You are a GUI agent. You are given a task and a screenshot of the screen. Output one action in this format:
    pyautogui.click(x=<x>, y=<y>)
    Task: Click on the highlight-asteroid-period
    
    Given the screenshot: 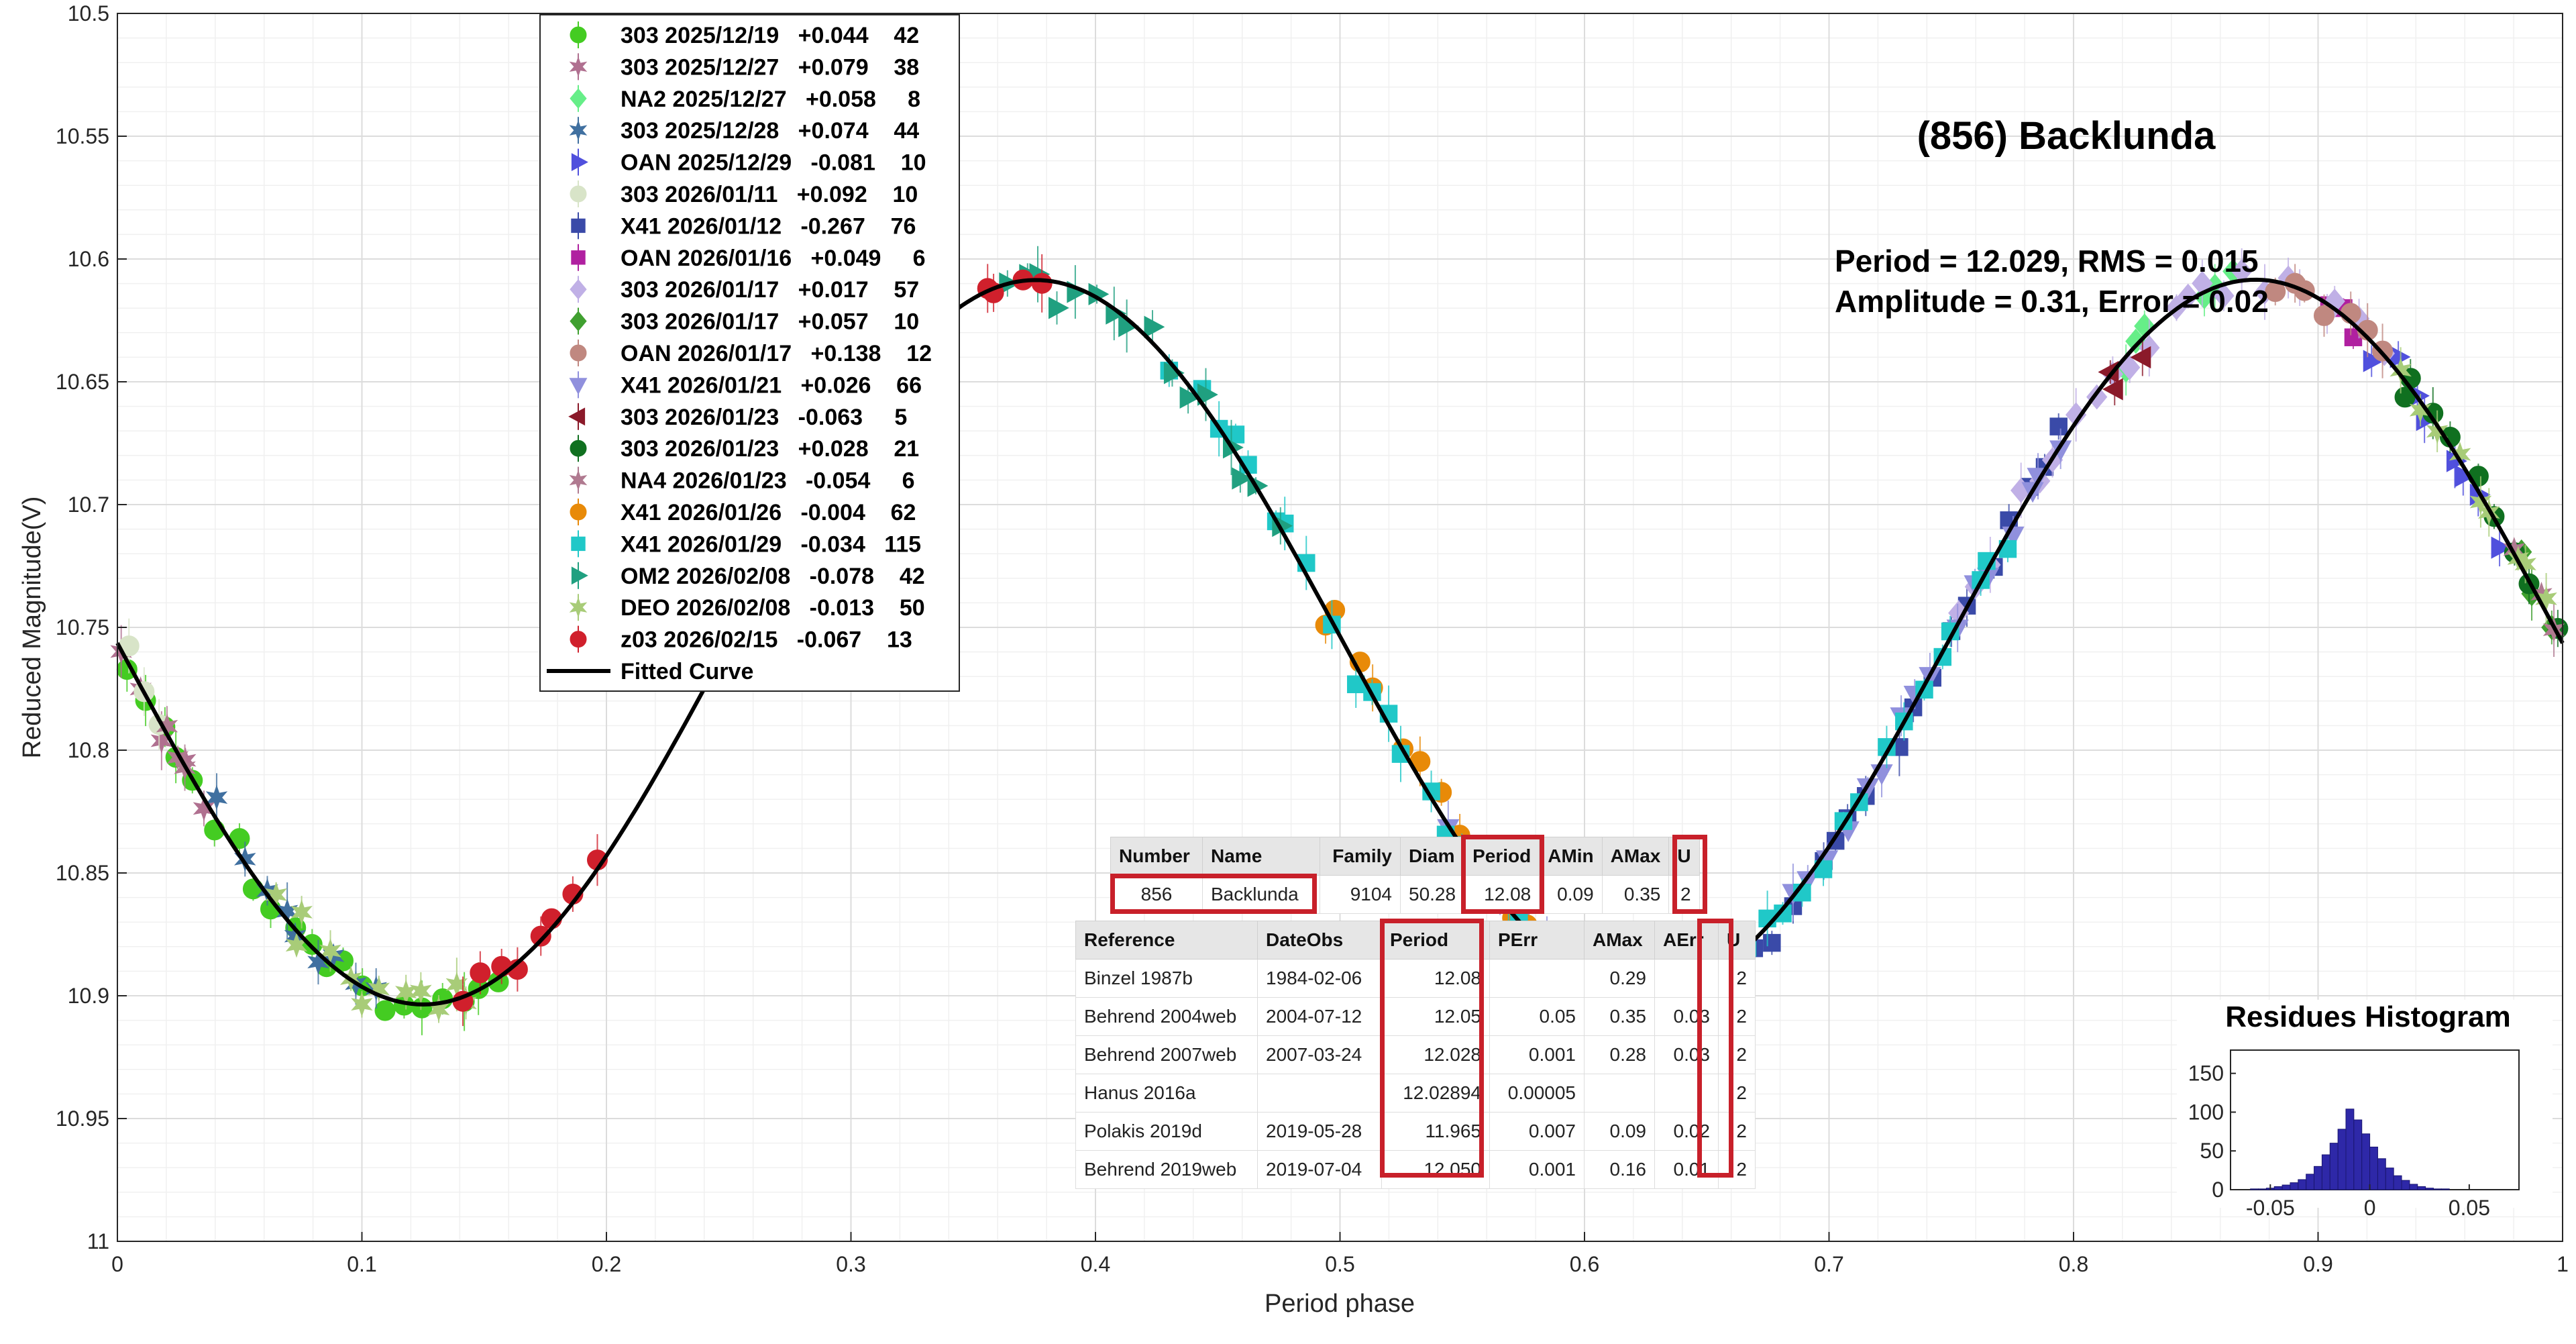 What is the action you would take?
    pyautogui.click(x=1502, y=874)
    